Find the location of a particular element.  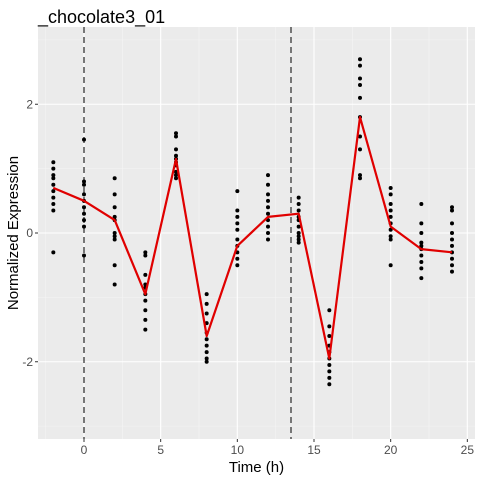

y-tick-label: -2 is located at coordinates (27, 362).